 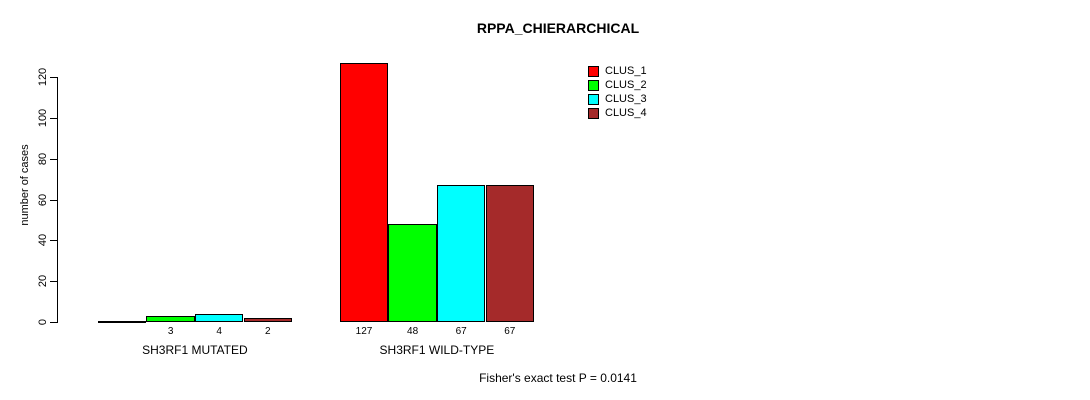 What do you see at coordinates (43, 199) in the screenshot?
I see `y-tick-label: 60` at bounding box center [43, 199].